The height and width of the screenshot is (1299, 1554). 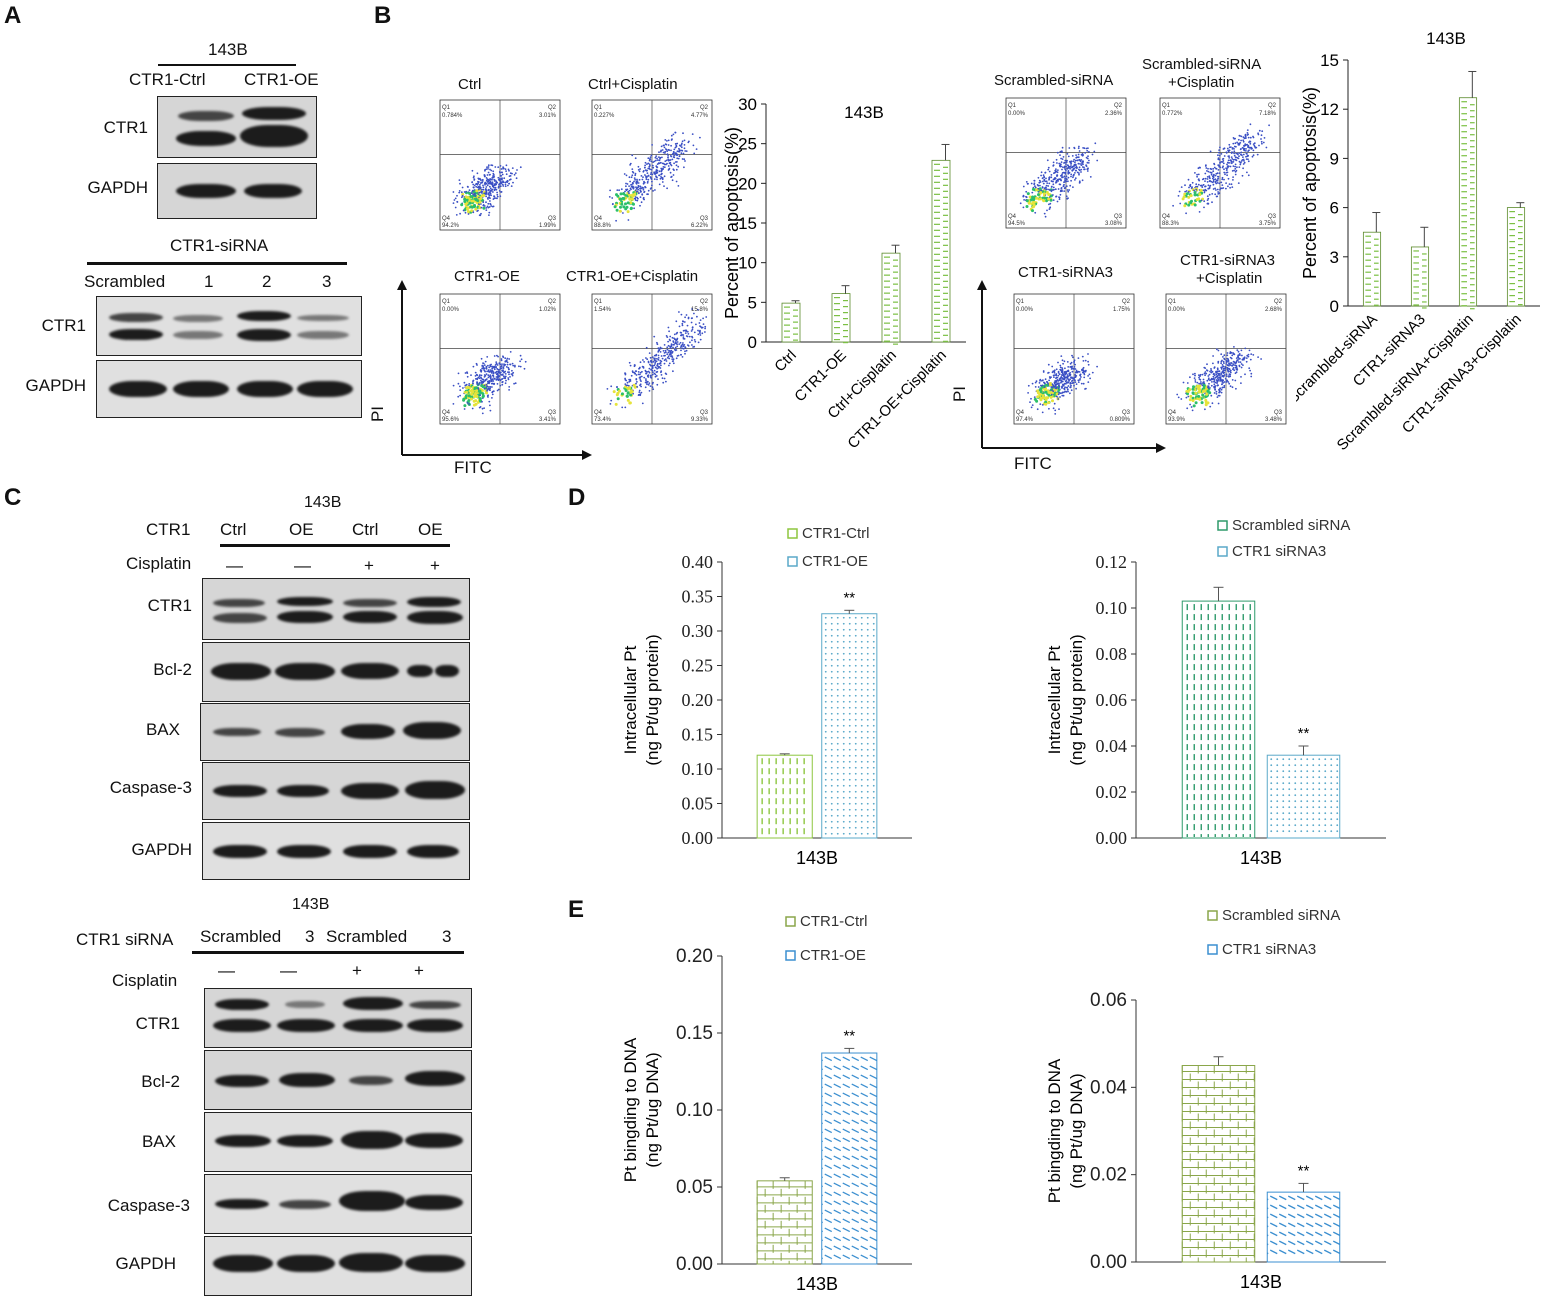 I want to click on y-tick-label: 0.04, so click(x=1108, y=1087).